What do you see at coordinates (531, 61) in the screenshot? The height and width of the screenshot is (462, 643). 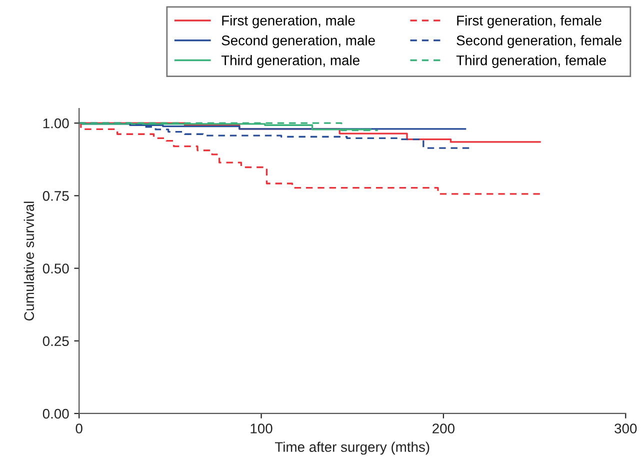 I see `legend-label: Third generation, female` at bounding box center [531, 61].